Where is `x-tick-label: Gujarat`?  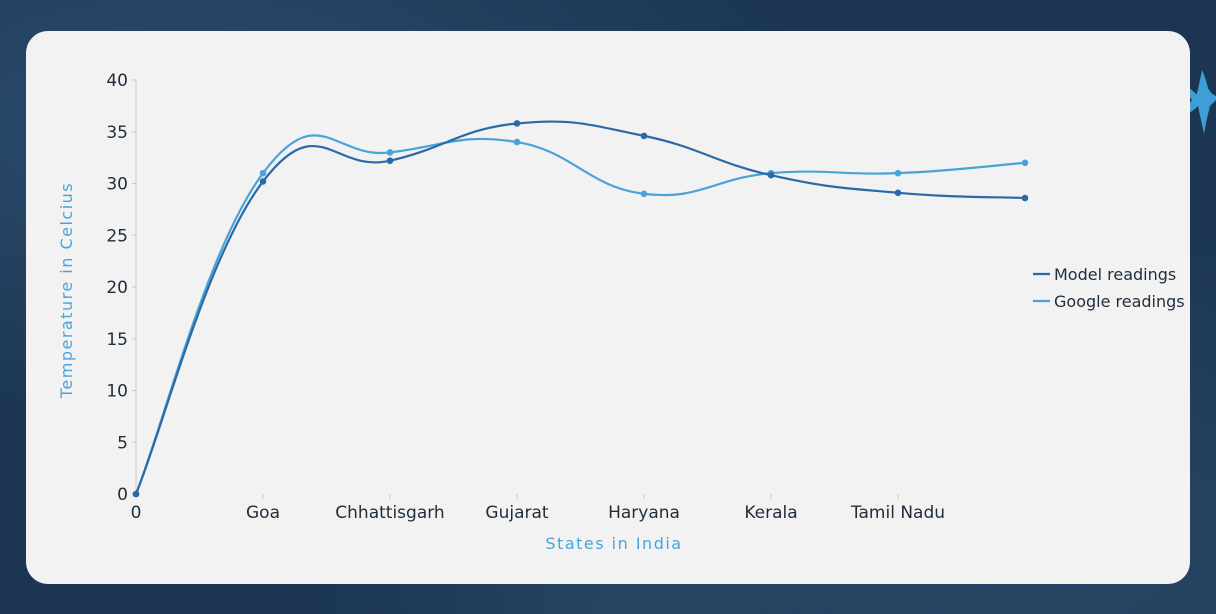 x-tick-label: Gujarat is located at coordinates (516, 513).